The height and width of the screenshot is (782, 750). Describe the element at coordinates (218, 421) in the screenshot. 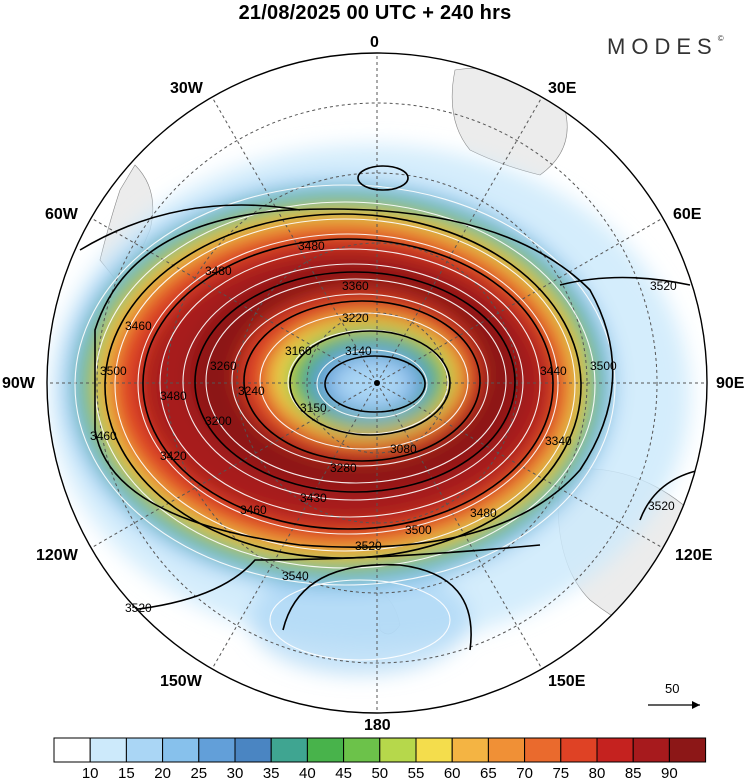

I see `contour-label: 3200` at that location.